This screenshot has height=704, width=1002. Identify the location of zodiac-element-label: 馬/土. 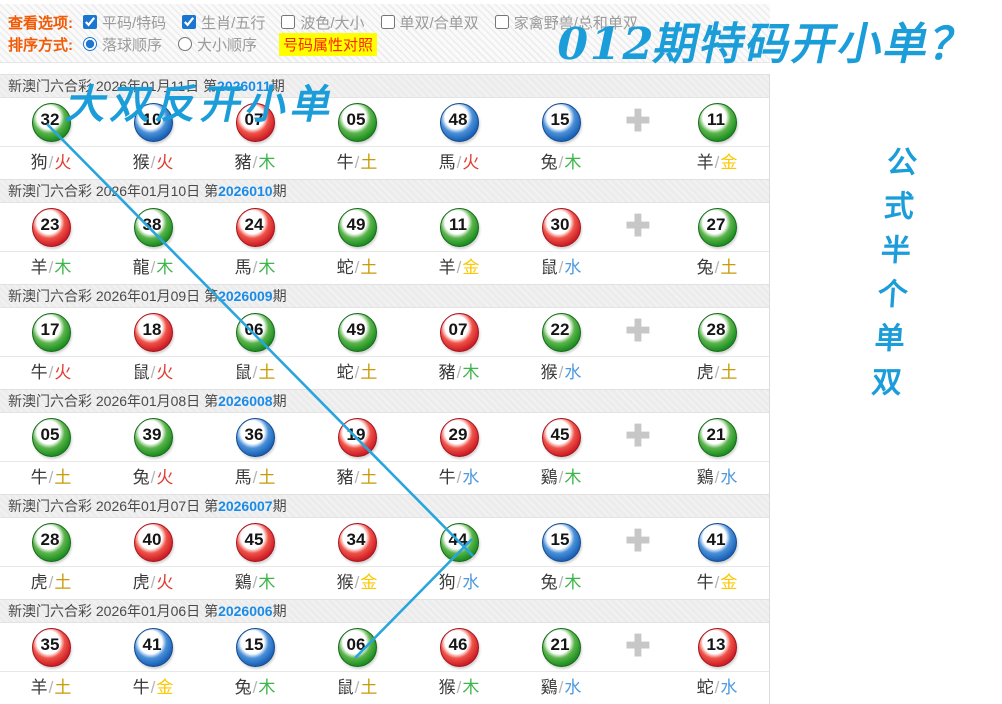
(255, 475).